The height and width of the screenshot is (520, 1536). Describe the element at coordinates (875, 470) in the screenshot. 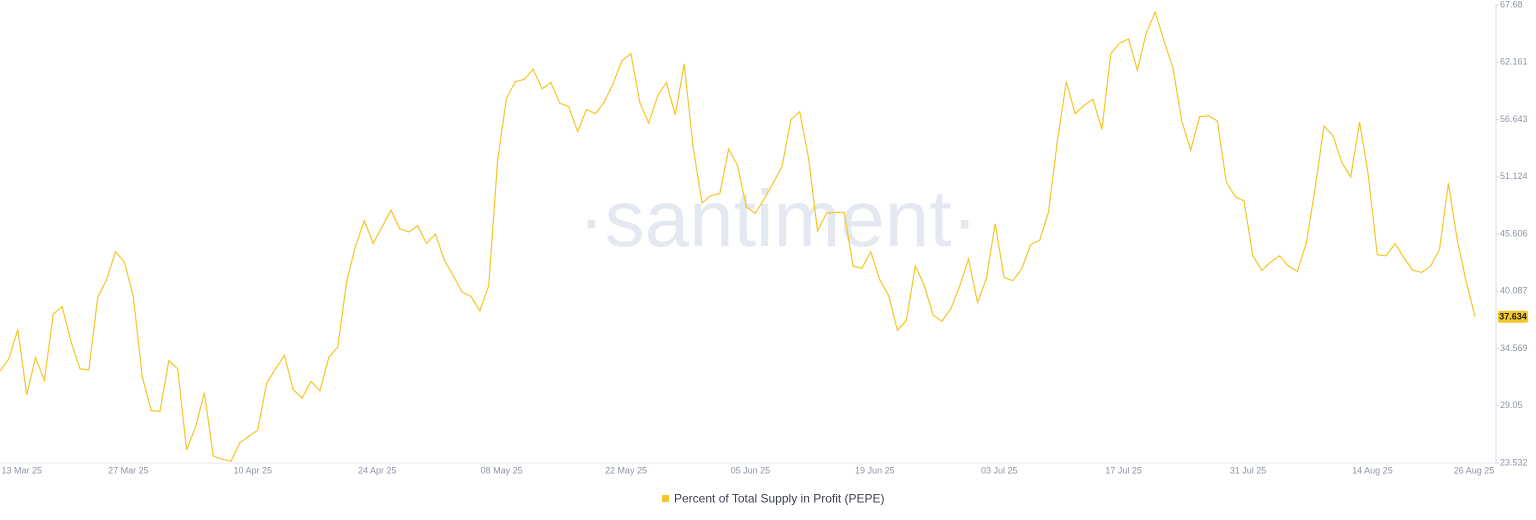

I see `x-tick-label: 19 Jun 25` at that location.